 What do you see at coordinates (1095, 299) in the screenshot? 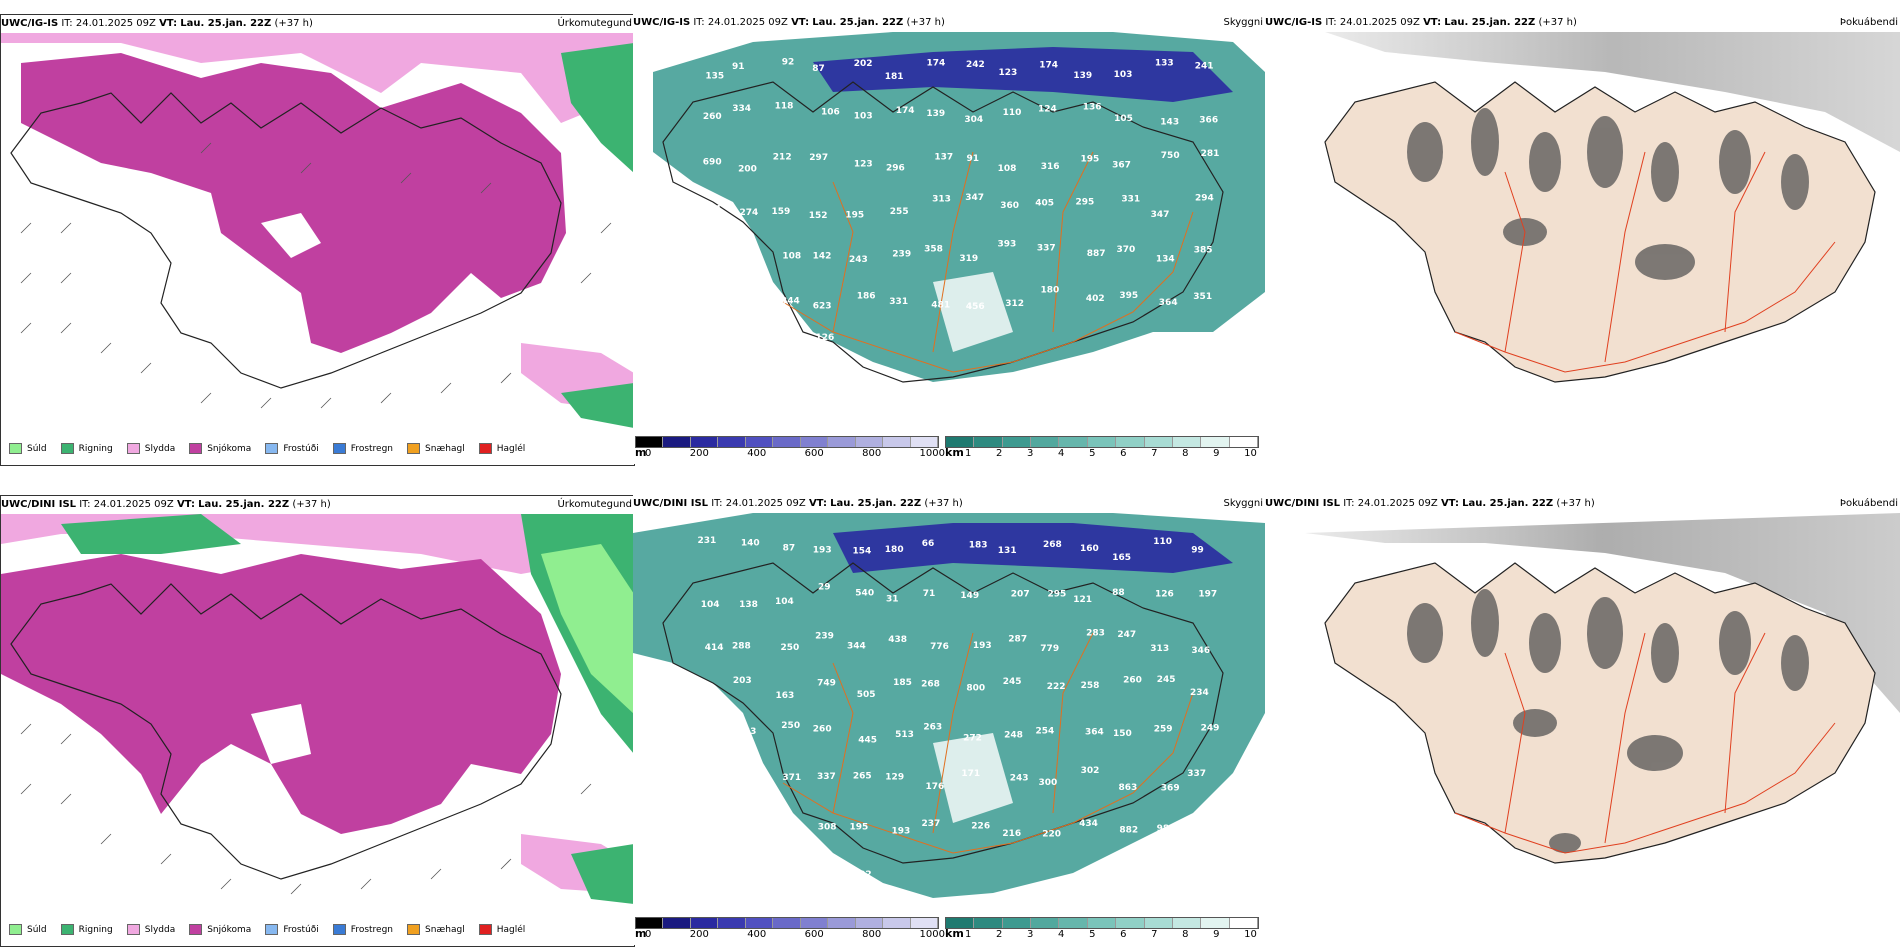
I see `cloud-base-label: 402` at bounding box center [1095, 299].